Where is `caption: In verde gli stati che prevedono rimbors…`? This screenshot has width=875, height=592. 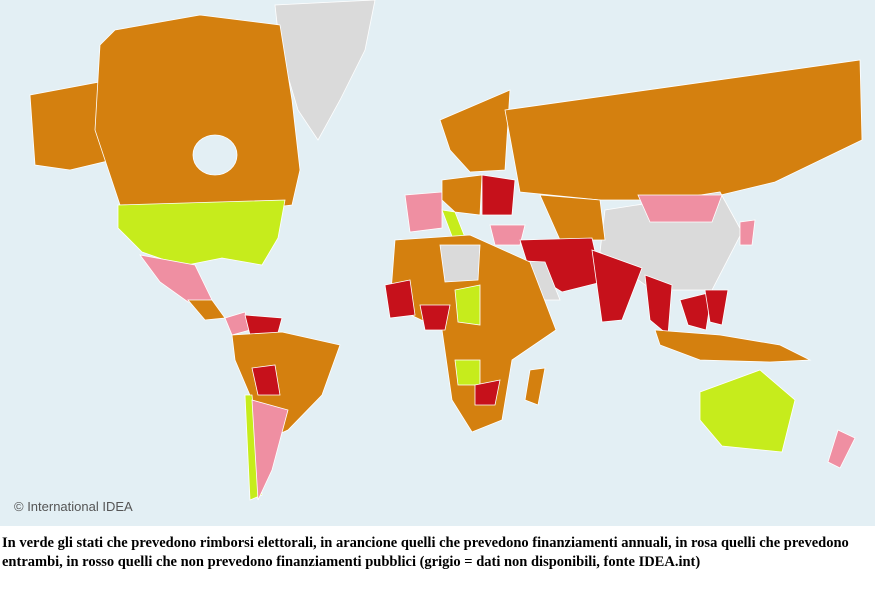 caption: In verde gli stati che prevedono rimbors… is located at coordinates (425, 552).